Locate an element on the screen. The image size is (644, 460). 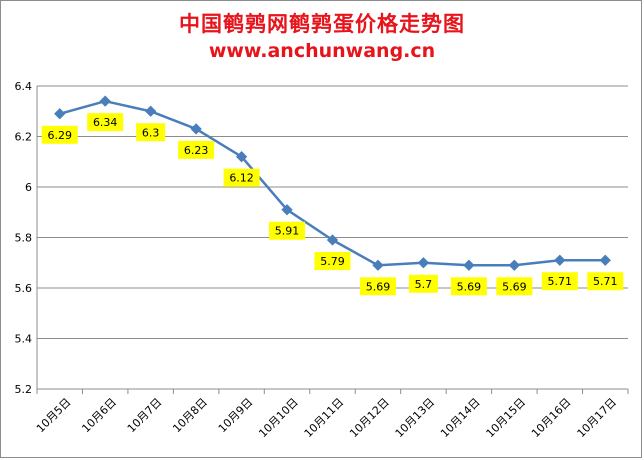
x-tick-label: 10月5日 is located at coordinates (54, 416).